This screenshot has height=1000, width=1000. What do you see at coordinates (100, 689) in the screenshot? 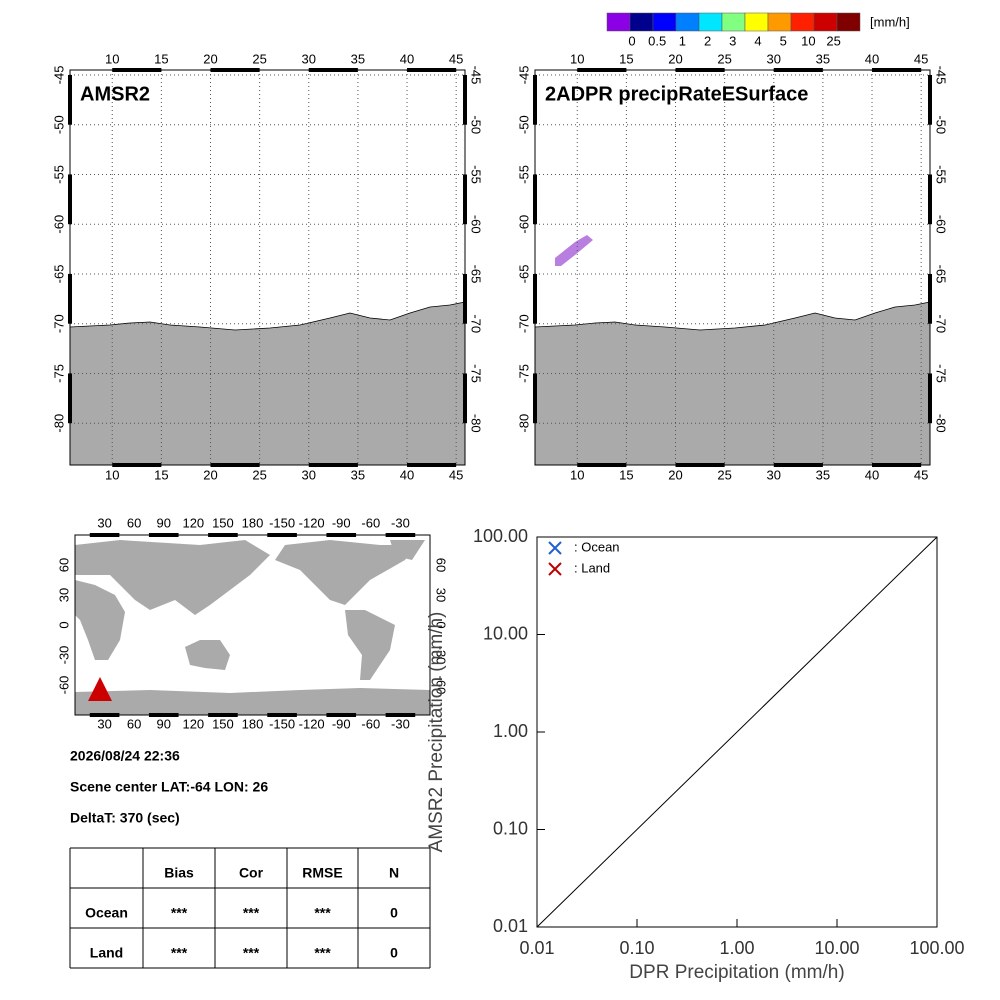
I see `scene-marker` at bounding box center [100, 689].